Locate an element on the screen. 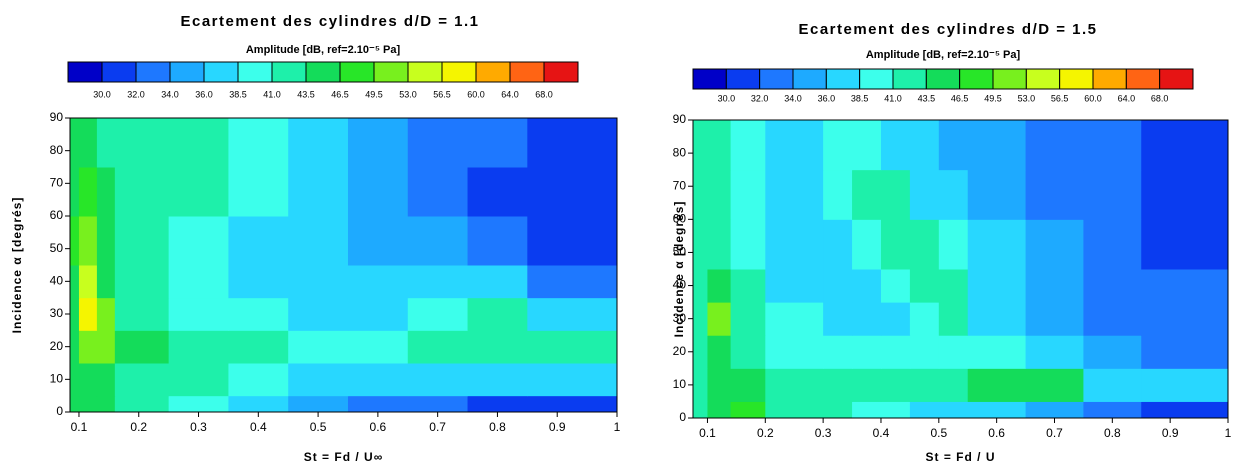 This screenshot has height=471, width=1233. x-tick-label: 0.4 is located at coordinates (258, 427).